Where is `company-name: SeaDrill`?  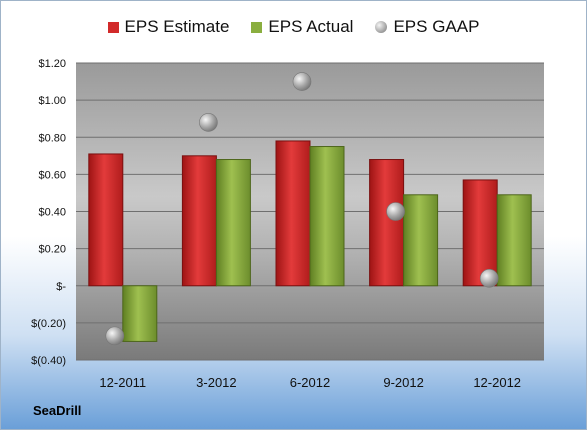
company-name: SeaDrill is located at coordinates (57, 410).